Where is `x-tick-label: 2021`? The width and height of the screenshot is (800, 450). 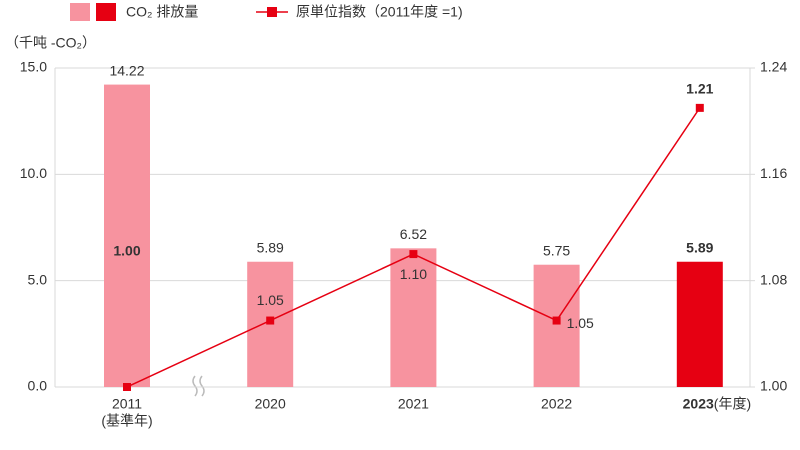 x-tick-label: 2021 is located at coordinates (413, 404).